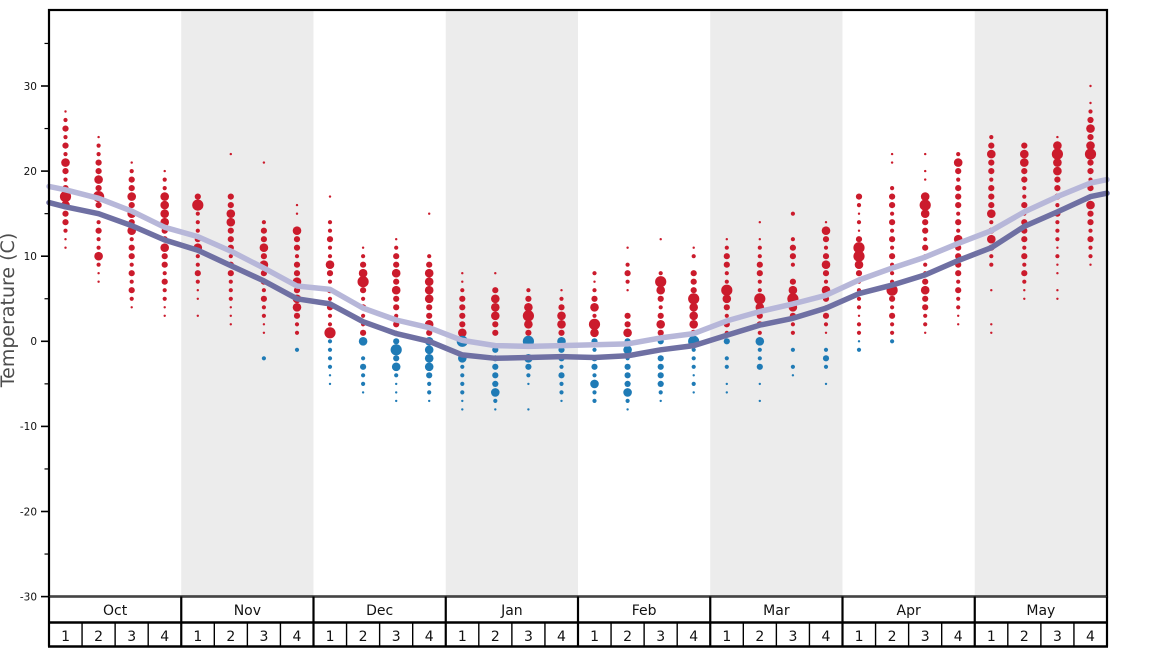 The image size is (1168, 648). Describe the element at coordinates (511, 303) in the screenshot. I see `band-jan` at that location.